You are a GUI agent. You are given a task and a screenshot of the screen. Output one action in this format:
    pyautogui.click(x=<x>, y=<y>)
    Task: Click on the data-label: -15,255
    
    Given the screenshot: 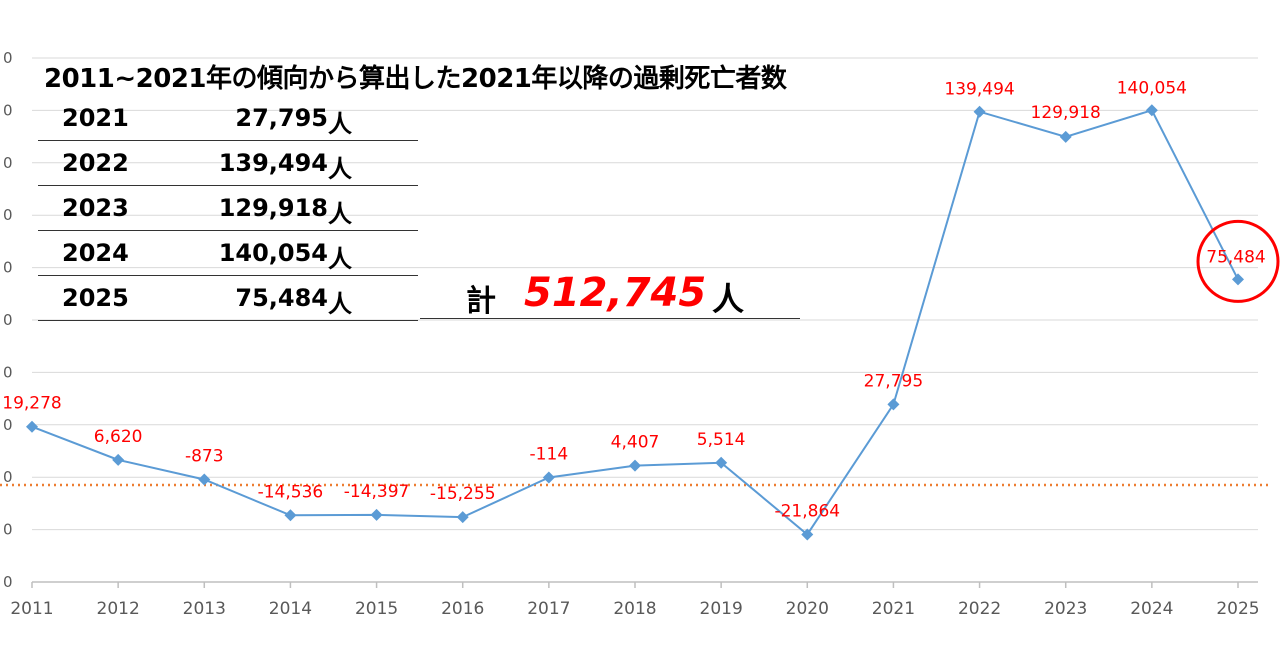 What is the action you would take?
    pyautogui.click(x=463, y=494)
    